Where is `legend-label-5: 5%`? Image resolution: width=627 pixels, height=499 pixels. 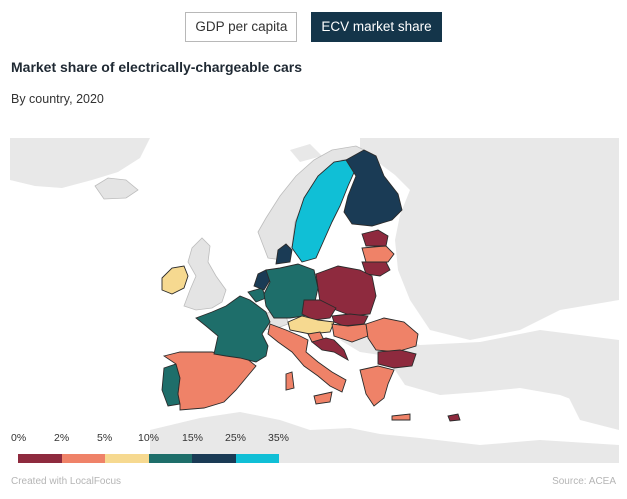
legend-label-5: 5% is located at coordinates (105, 438).